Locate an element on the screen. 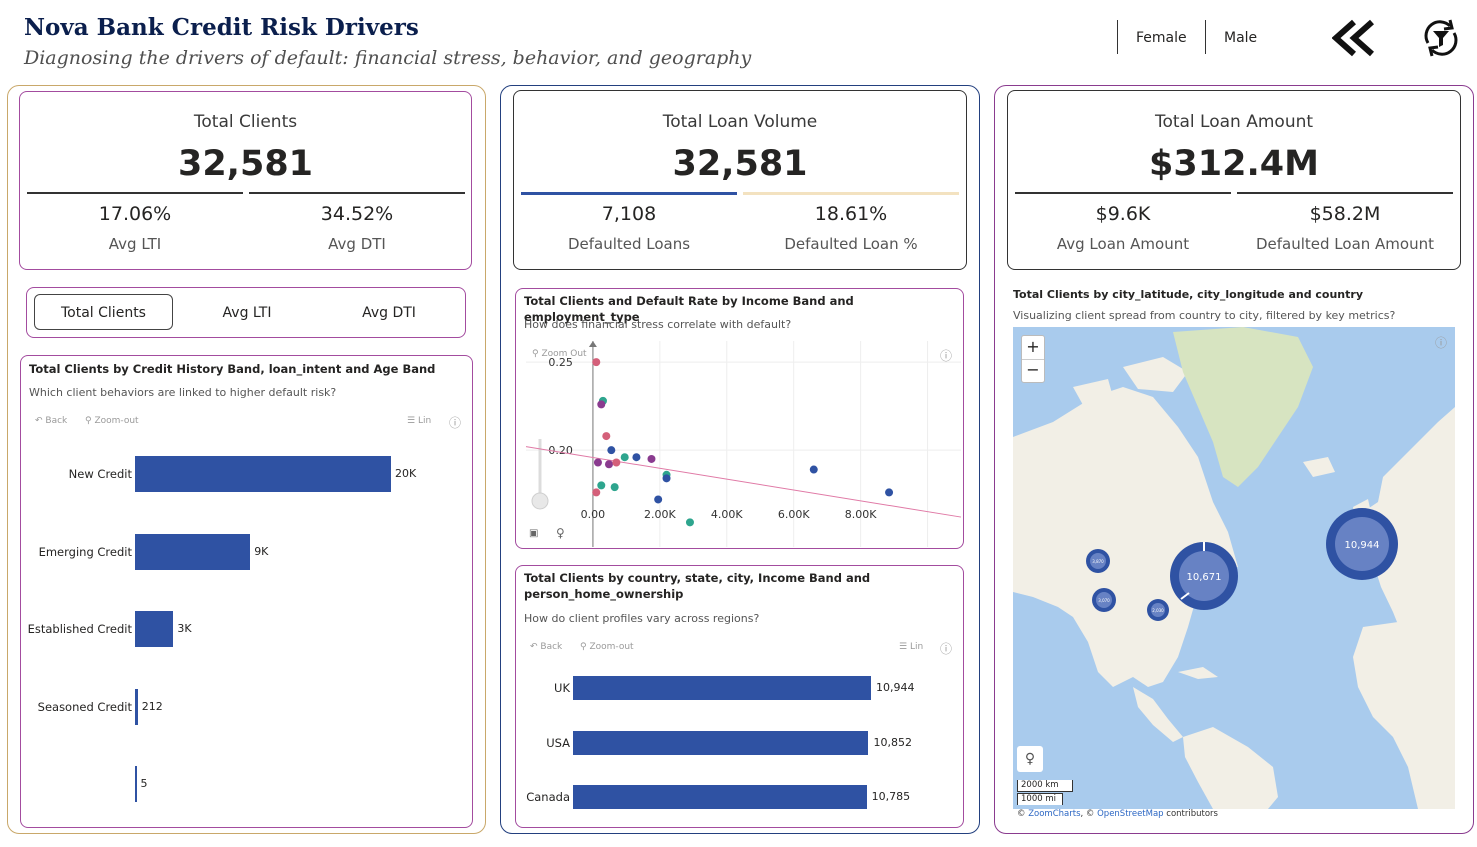 The image size is (1477, 847). bar-value-label: 10,785 is located at coordinates (891, 796).